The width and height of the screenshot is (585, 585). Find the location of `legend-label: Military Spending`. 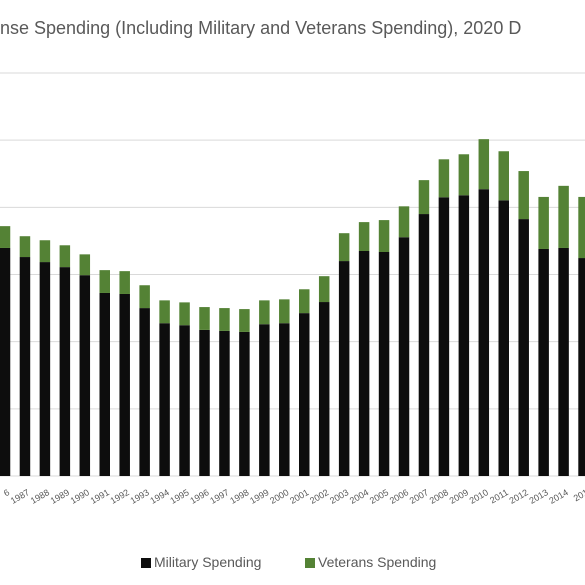

legend-label: Military Spending is located at coordinates (207, 562).